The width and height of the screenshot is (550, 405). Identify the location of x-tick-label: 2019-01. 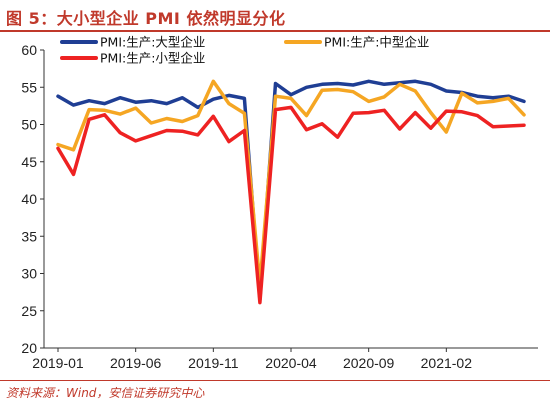
(58, 363).